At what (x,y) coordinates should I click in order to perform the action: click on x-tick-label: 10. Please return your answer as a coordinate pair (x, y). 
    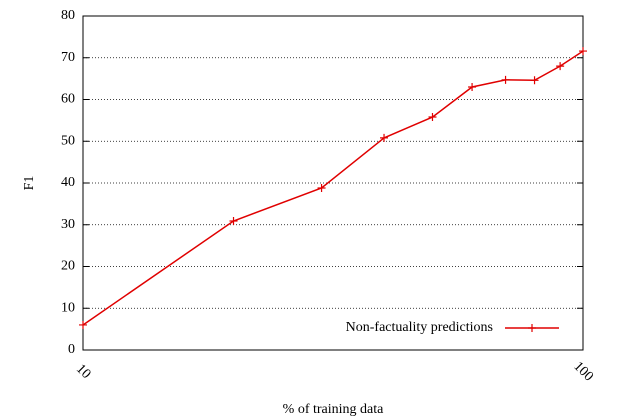
    Looking at the image, I should click on (83, 372).